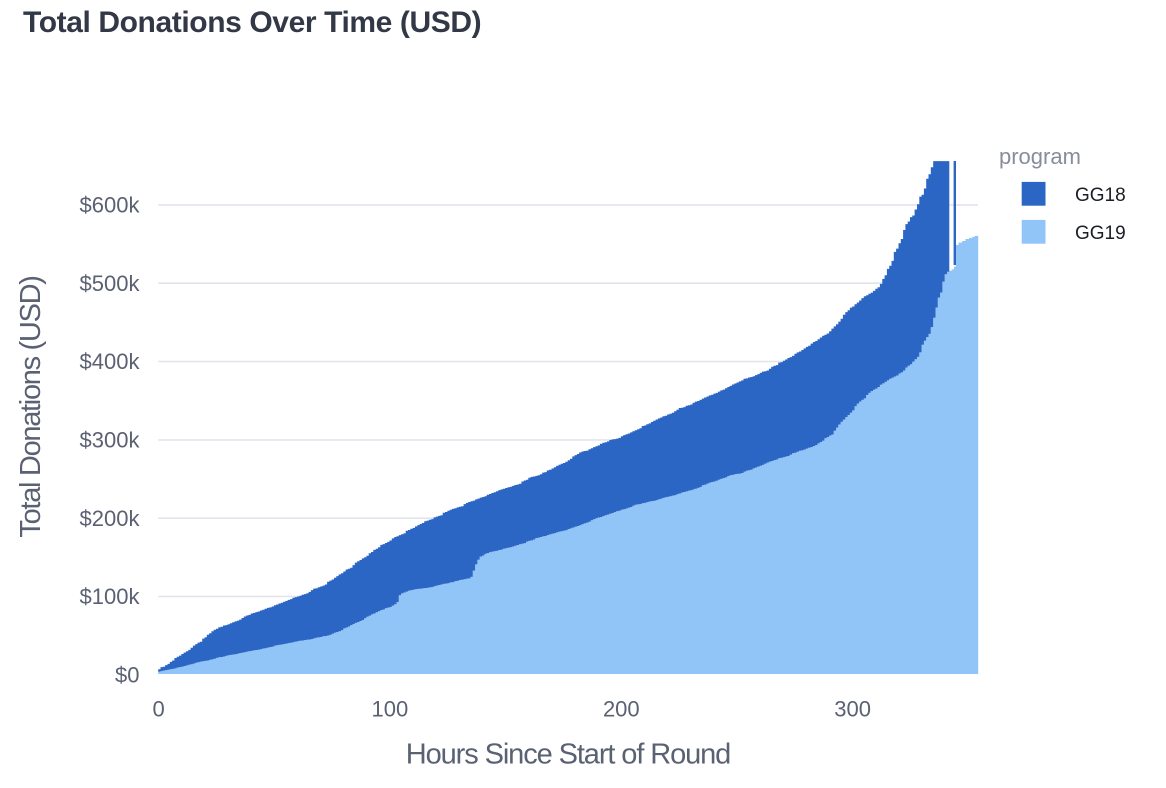  I want to click on svg-text: $500k, so click(110, 283).